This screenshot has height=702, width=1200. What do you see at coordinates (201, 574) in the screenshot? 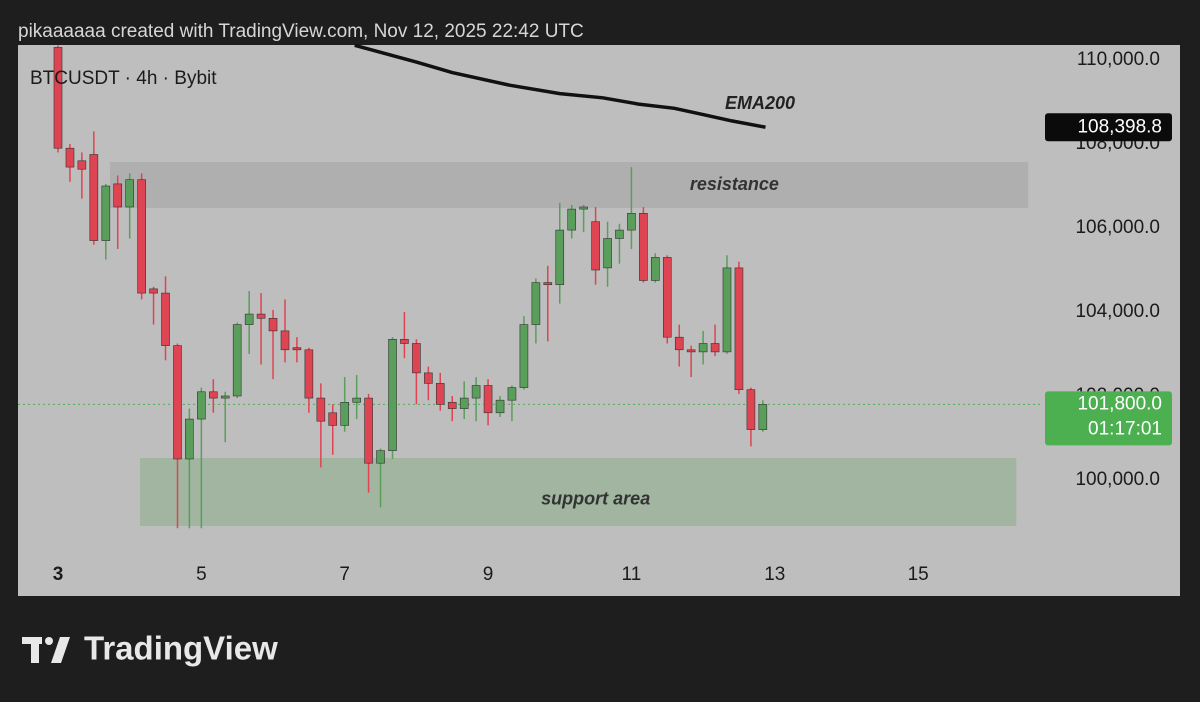
I see `x-tick-label: 5` at bounding box center [201, 574].